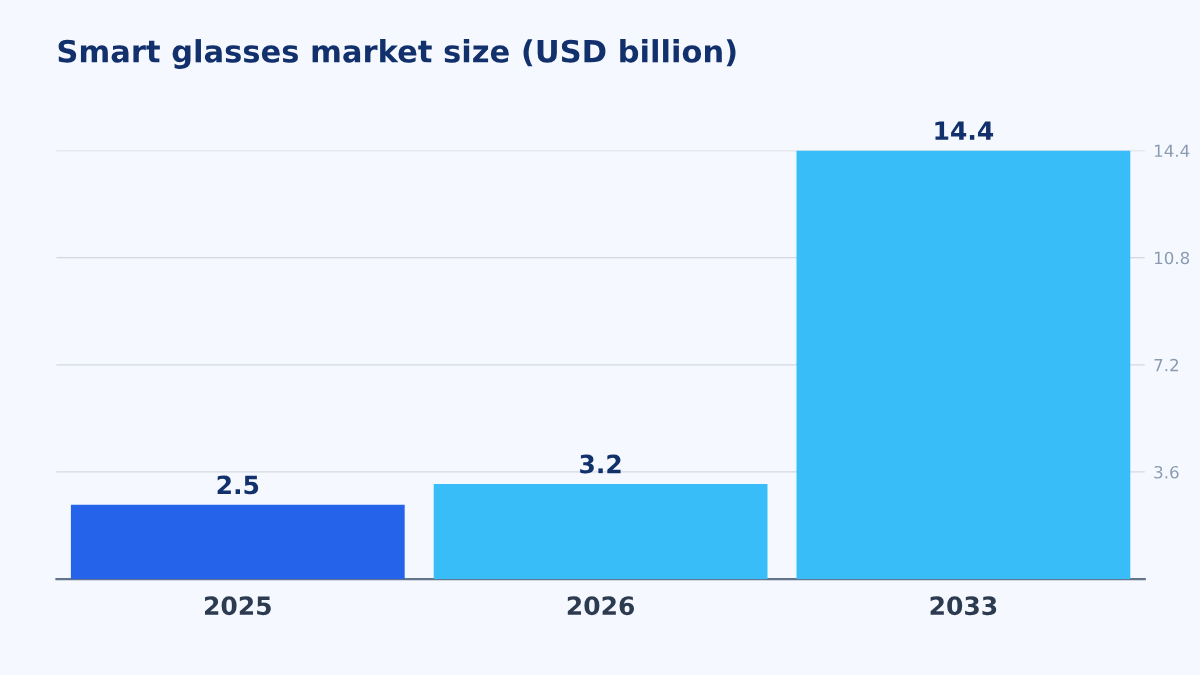  I want to click on data-label: 3.2, so click(600, 464).